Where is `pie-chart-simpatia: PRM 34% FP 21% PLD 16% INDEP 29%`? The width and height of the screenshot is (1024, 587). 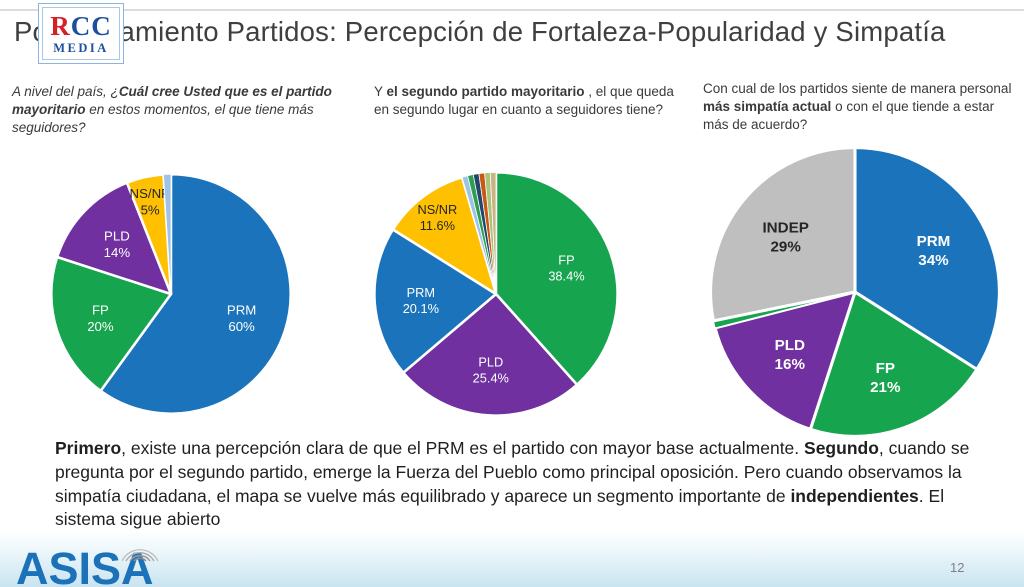
pie-chart-simpatia: PRM 34% FP 21% PLD 16% INDEP 29% is located at coordinates (855, 292).